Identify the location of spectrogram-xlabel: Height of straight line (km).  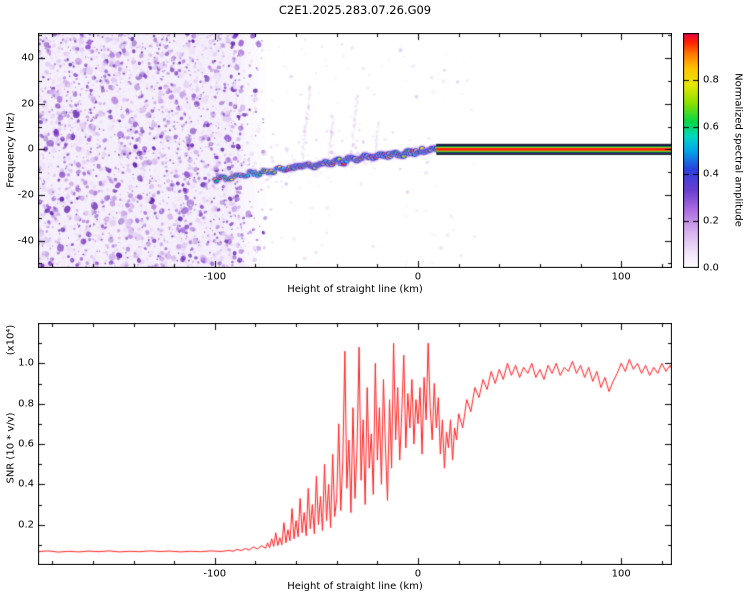
(355, 289).